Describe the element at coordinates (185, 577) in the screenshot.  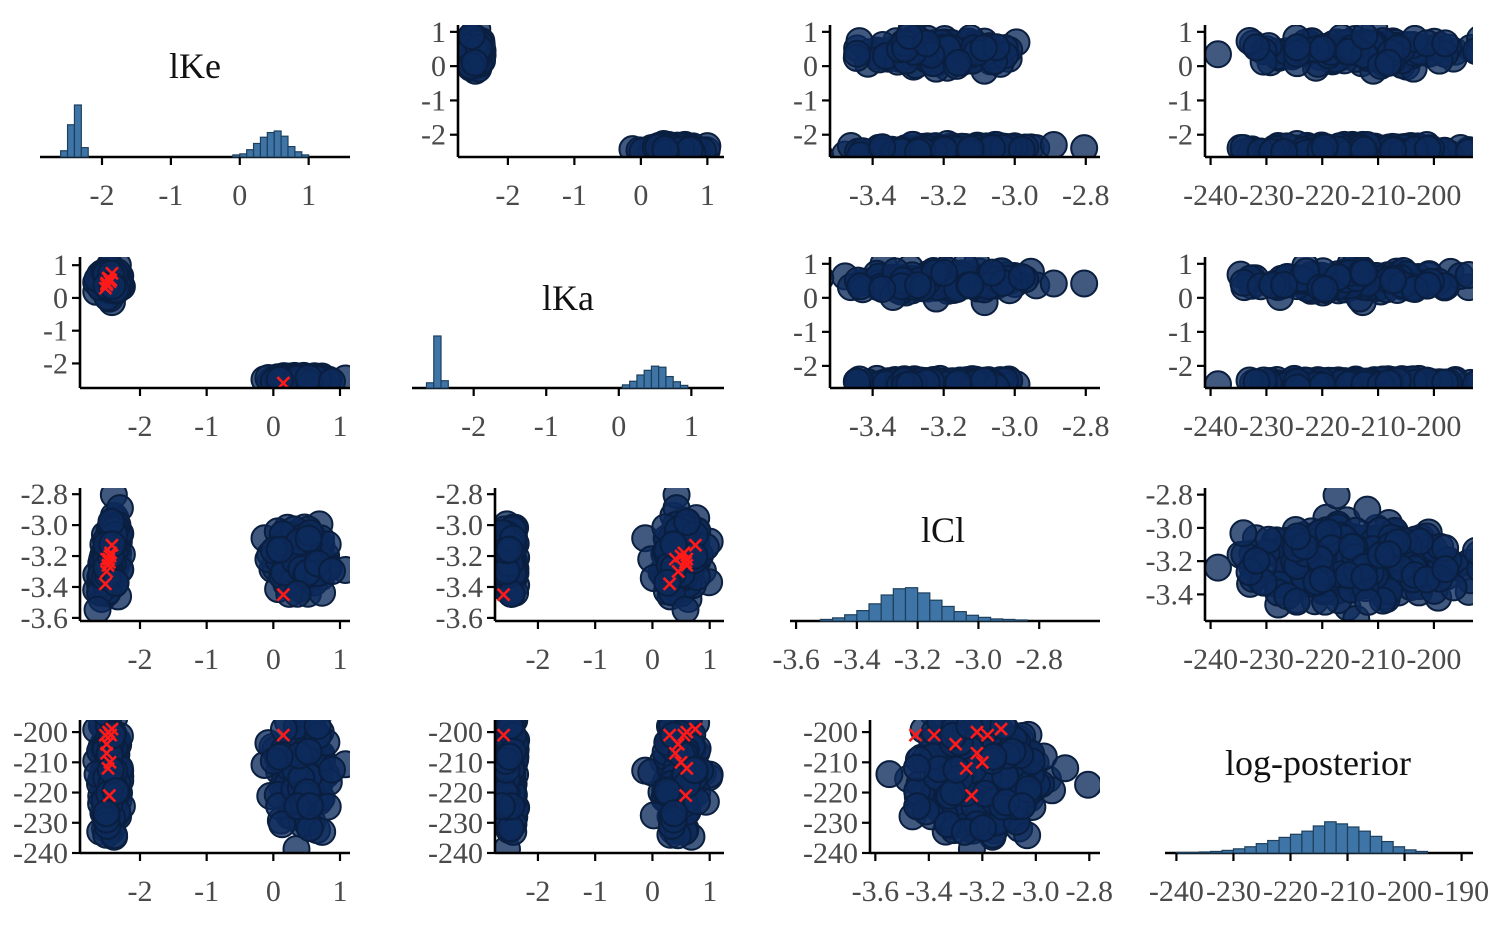
I see `panel-marks-3-1: -2 -1 0 1 -3.6-3.4-3.2-3.0-2.8` at that location.